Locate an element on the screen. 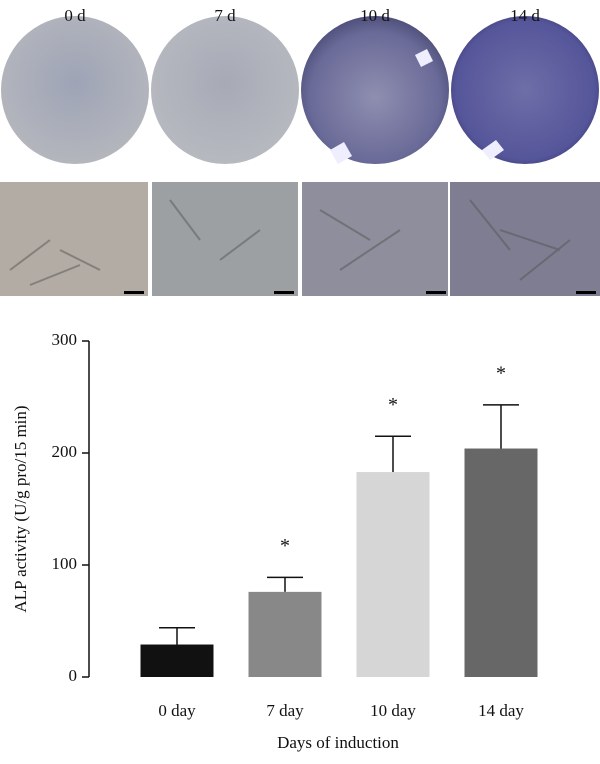 The height and width of the screenshot is (764, 600). y-tick-label: 300 is located at coordinates (65, 339).